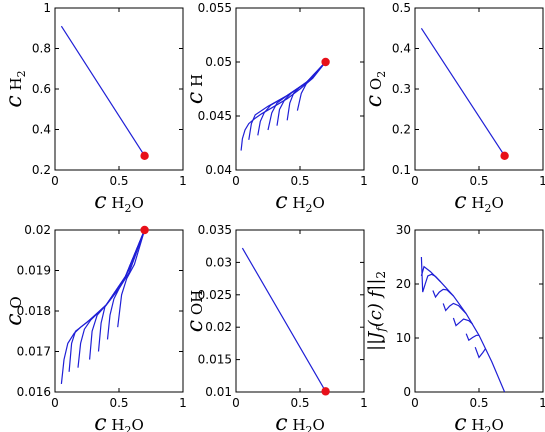 The width and height of the screenshot is (545, 432). What do you see at coordinates (215, 8) in the screenshot?
I see `y-tick-label: 0.055` at bounding box center [215, 8].